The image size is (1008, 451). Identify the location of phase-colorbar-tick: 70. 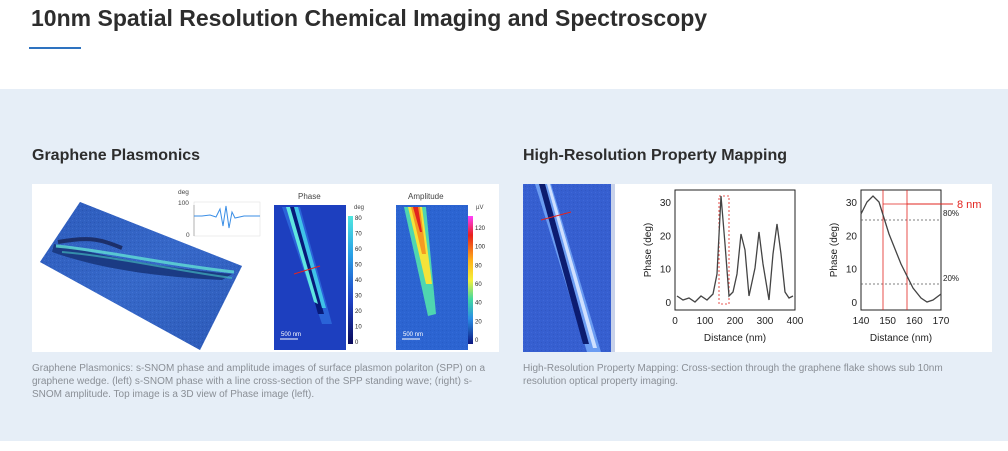
(358, 235).